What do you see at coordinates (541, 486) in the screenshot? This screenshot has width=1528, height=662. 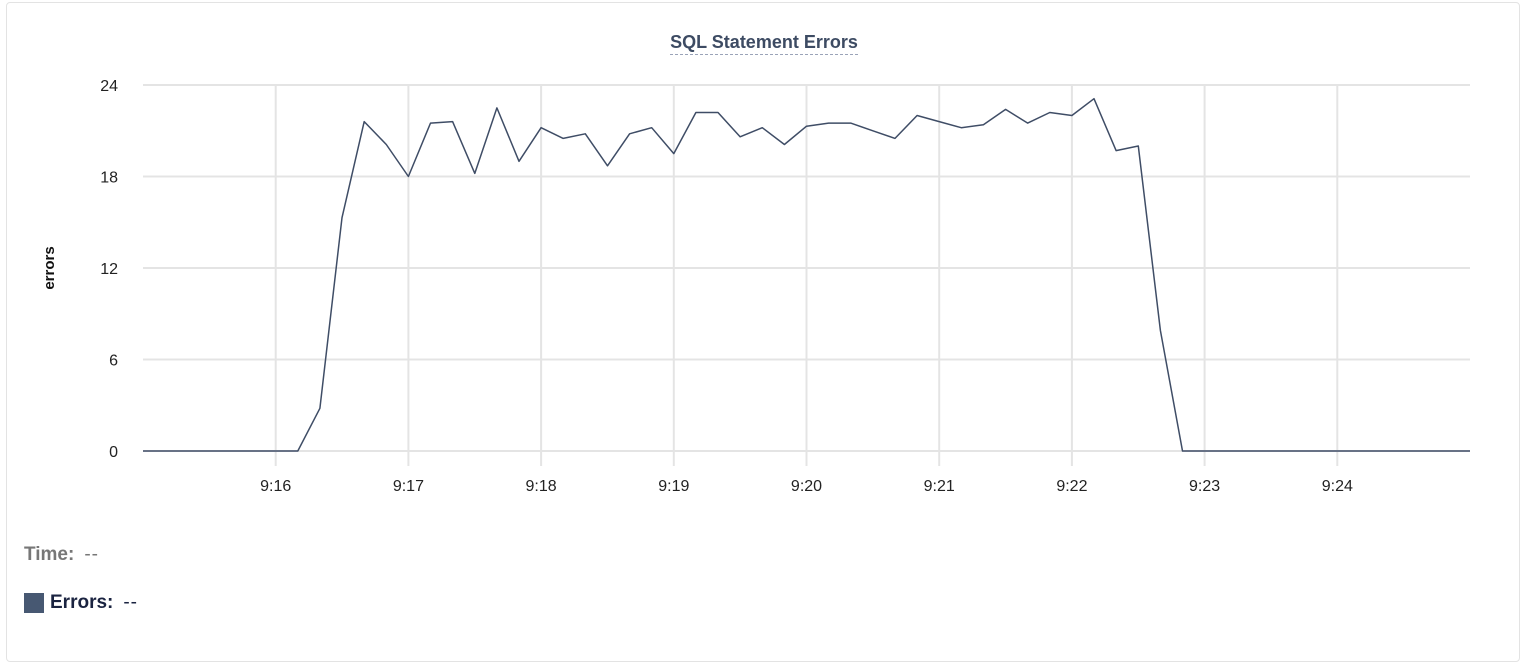 I see `x-tick-label: 9:18` at bounding box center [541, 486].